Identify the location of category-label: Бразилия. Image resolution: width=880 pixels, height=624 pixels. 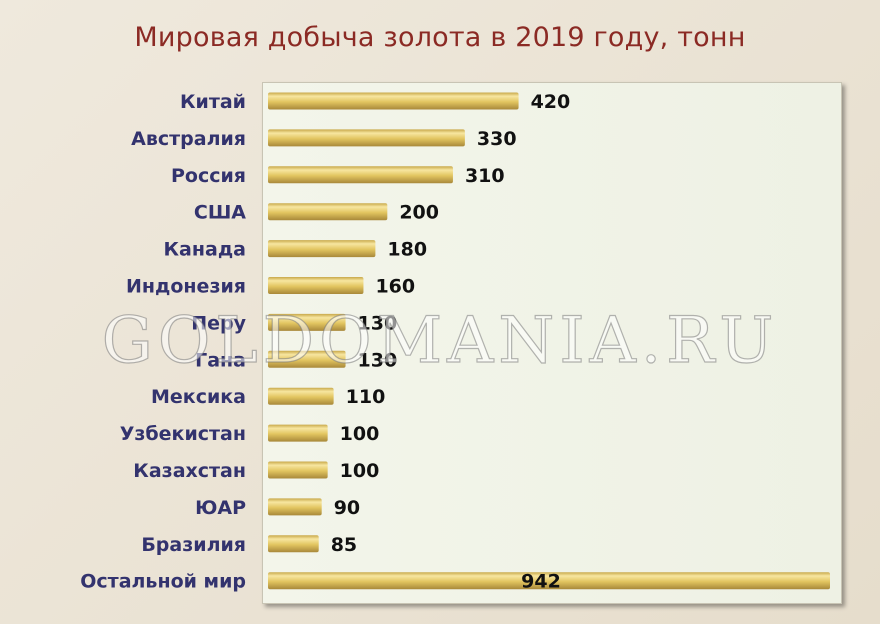
(193, 545).